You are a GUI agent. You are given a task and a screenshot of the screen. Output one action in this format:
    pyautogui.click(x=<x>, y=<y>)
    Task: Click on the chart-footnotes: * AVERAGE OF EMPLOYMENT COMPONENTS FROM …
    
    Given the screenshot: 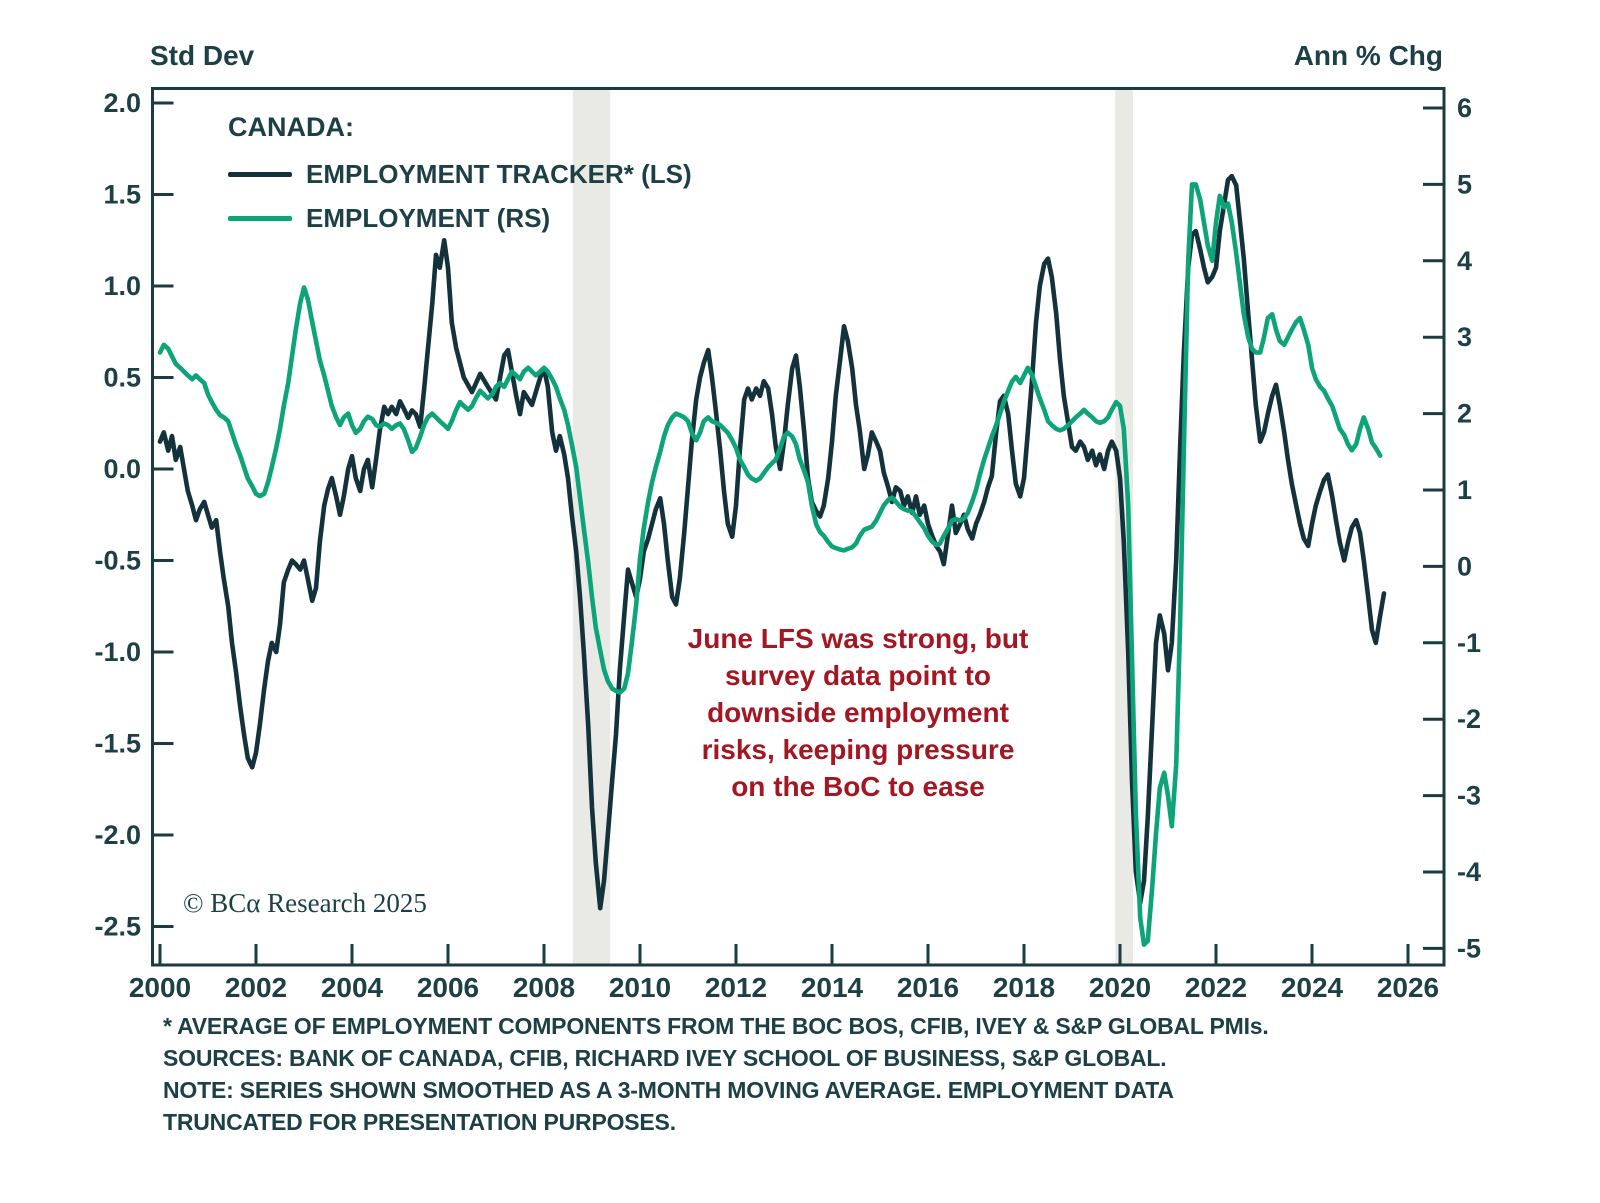 What is the action you would take?
    pyautogui.click(x=808, y=1074)
    